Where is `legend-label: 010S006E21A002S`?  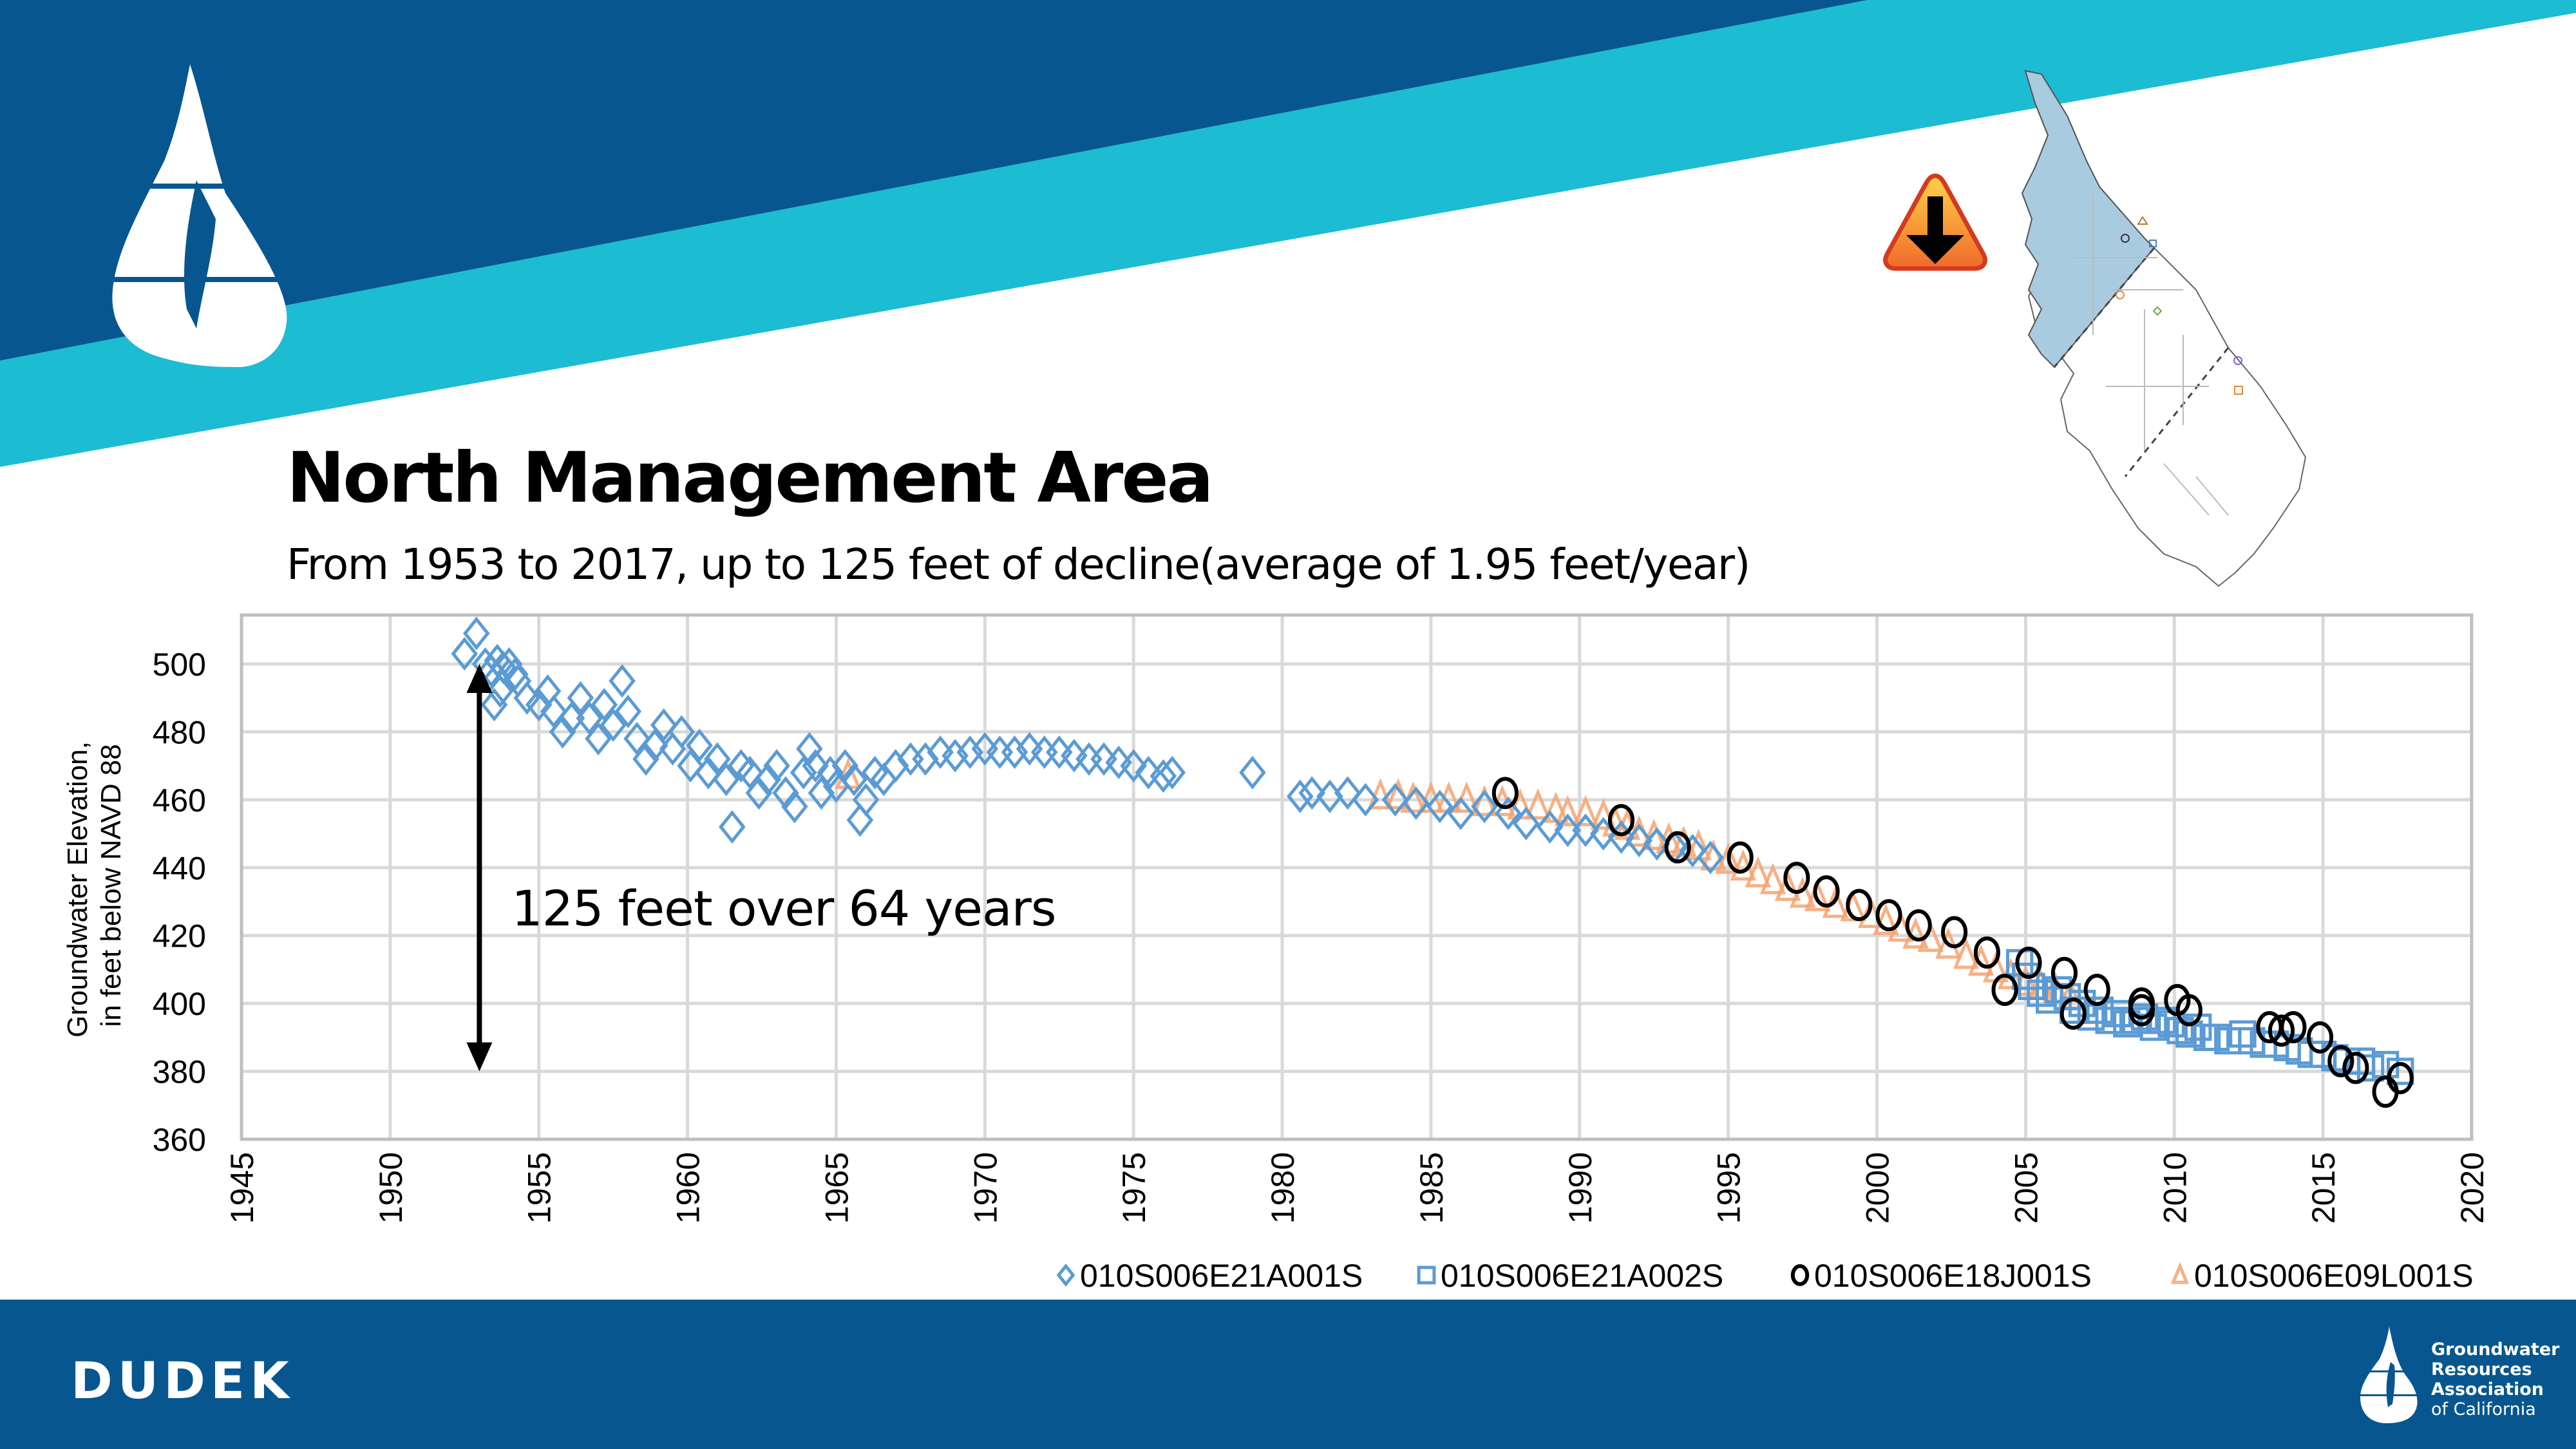 legend-label: 010S006E21A002S is located at coordinates (1582, 1276).